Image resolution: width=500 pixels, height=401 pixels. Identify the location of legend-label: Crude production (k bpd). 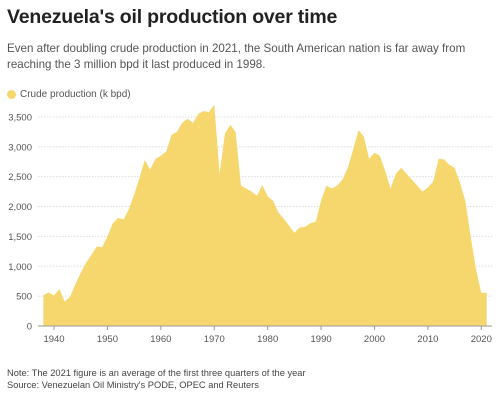
(75, 94).